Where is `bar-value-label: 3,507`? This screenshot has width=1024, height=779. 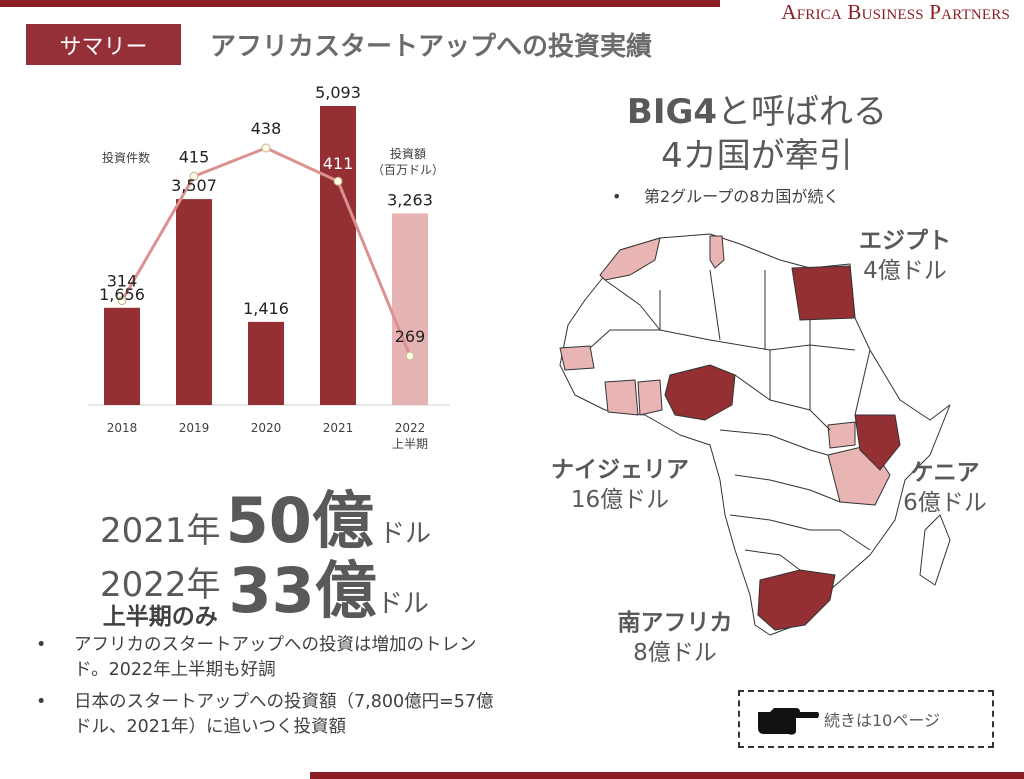
bar-value-label: 3,507 is located at coordinates (194, 185).